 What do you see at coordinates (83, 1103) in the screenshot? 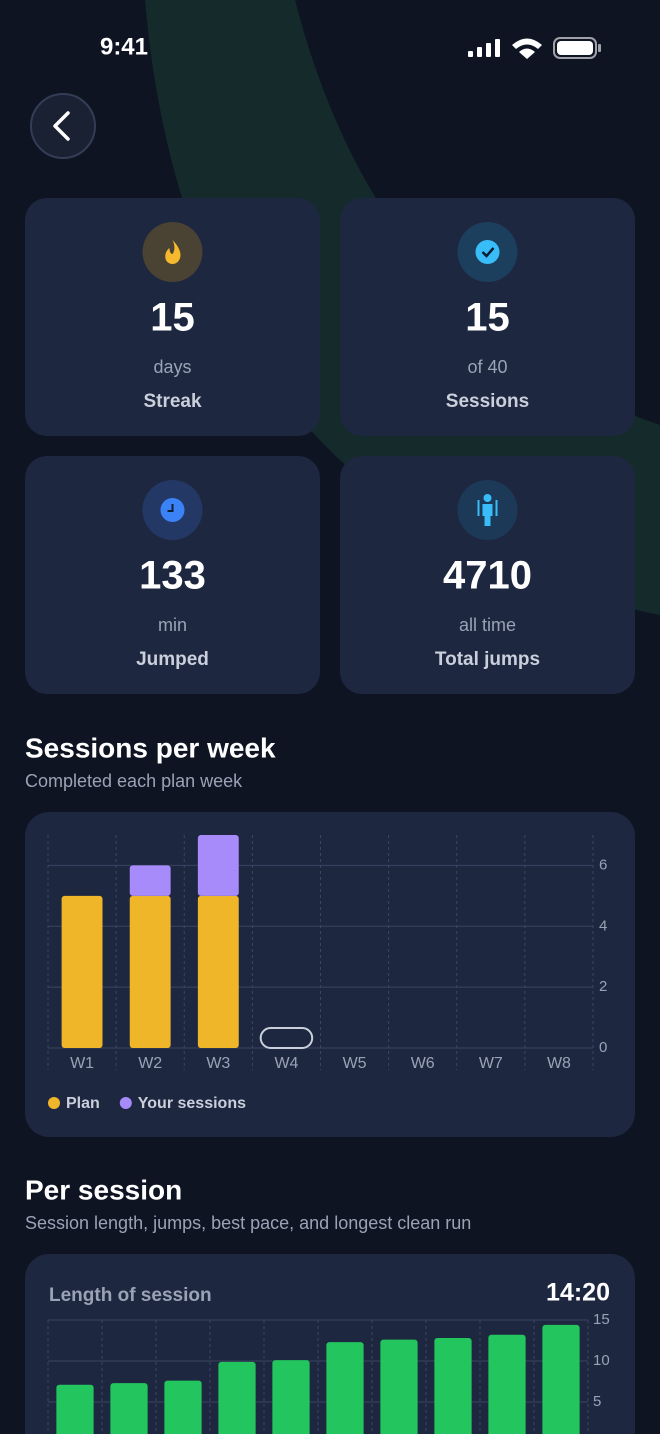
I see `legend-label: Plan` at bounding box center [83, 1103].